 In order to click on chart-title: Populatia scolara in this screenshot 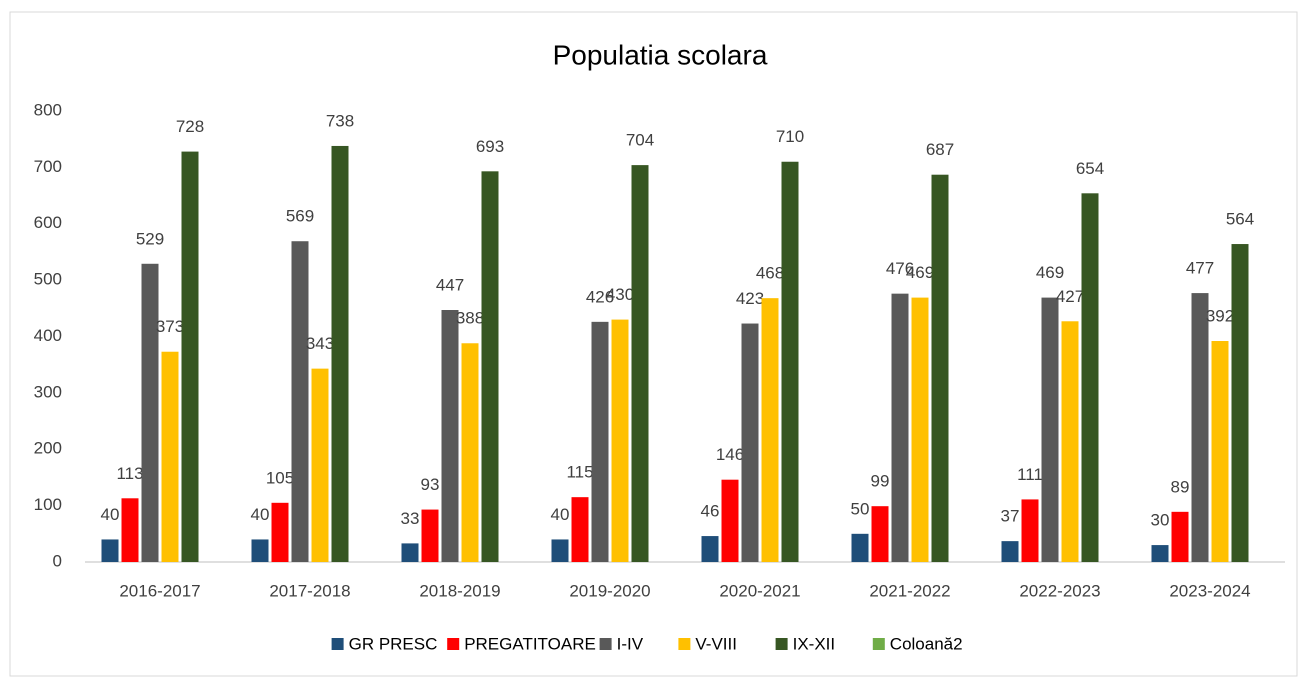, I will do `click(660, 54)`.